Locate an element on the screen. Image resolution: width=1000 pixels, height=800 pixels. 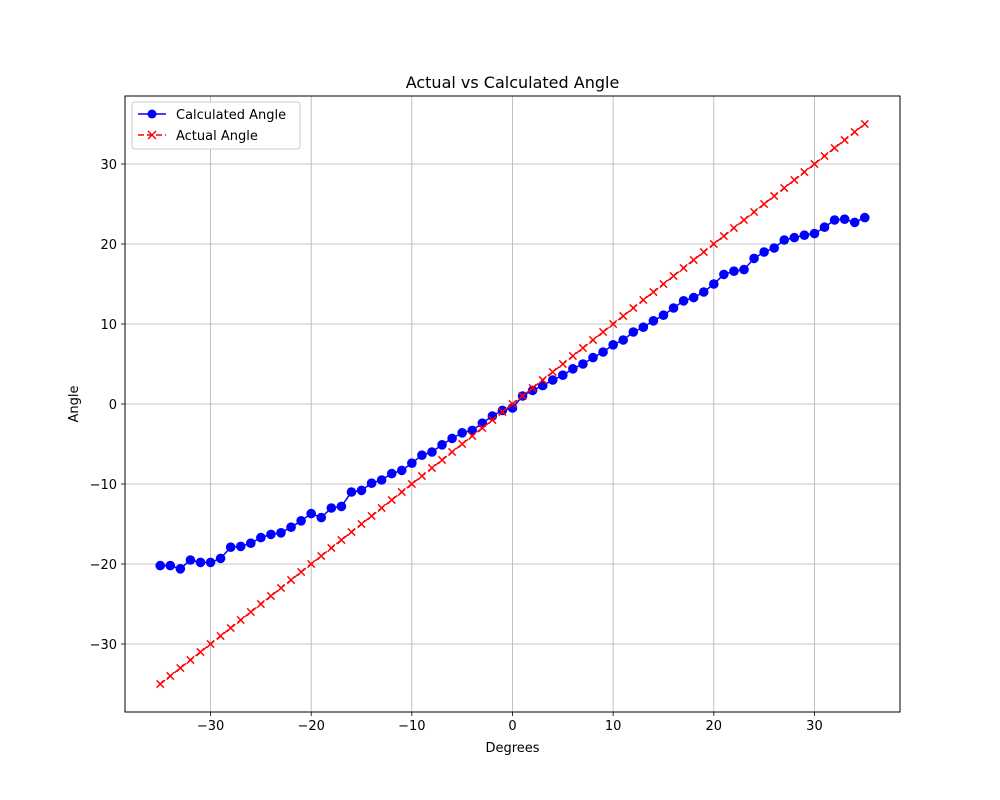
y-tick-label: 10 is located at coordinates (108, 325).